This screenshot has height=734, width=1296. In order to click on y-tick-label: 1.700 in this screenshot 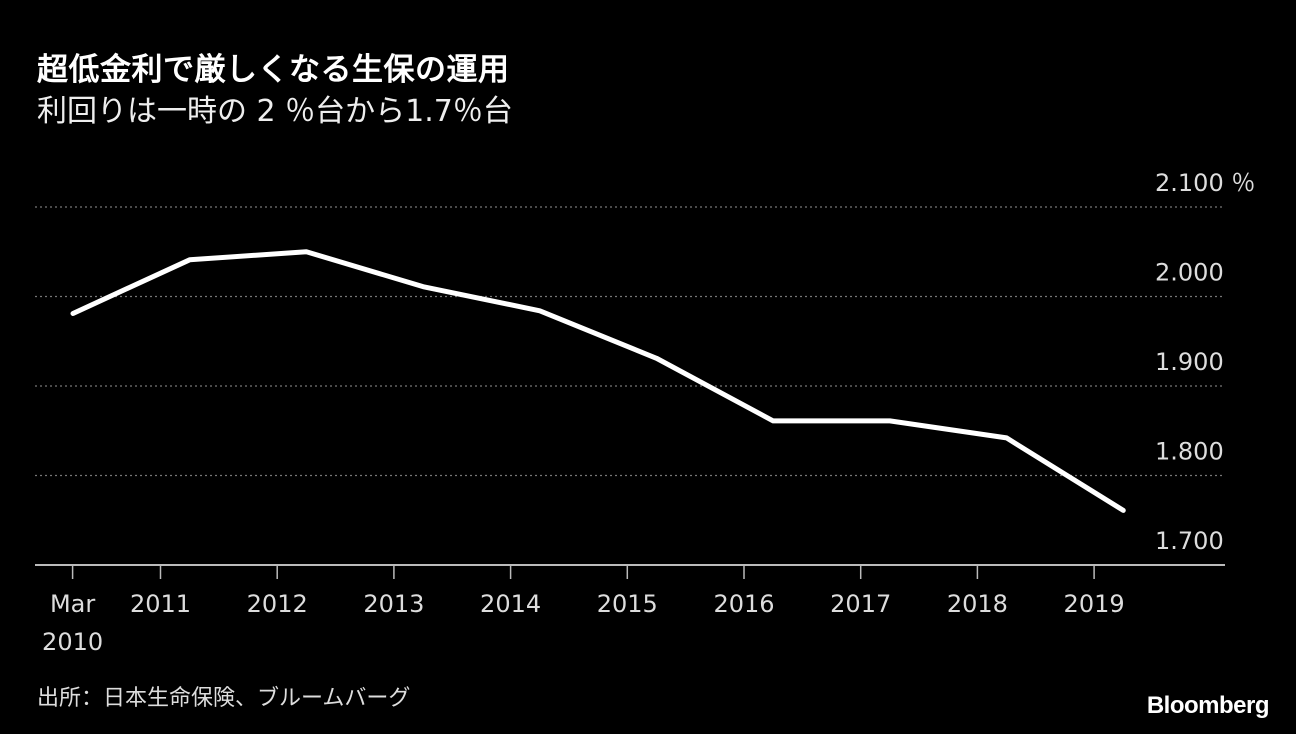, I will do `click(1189, 541)`.